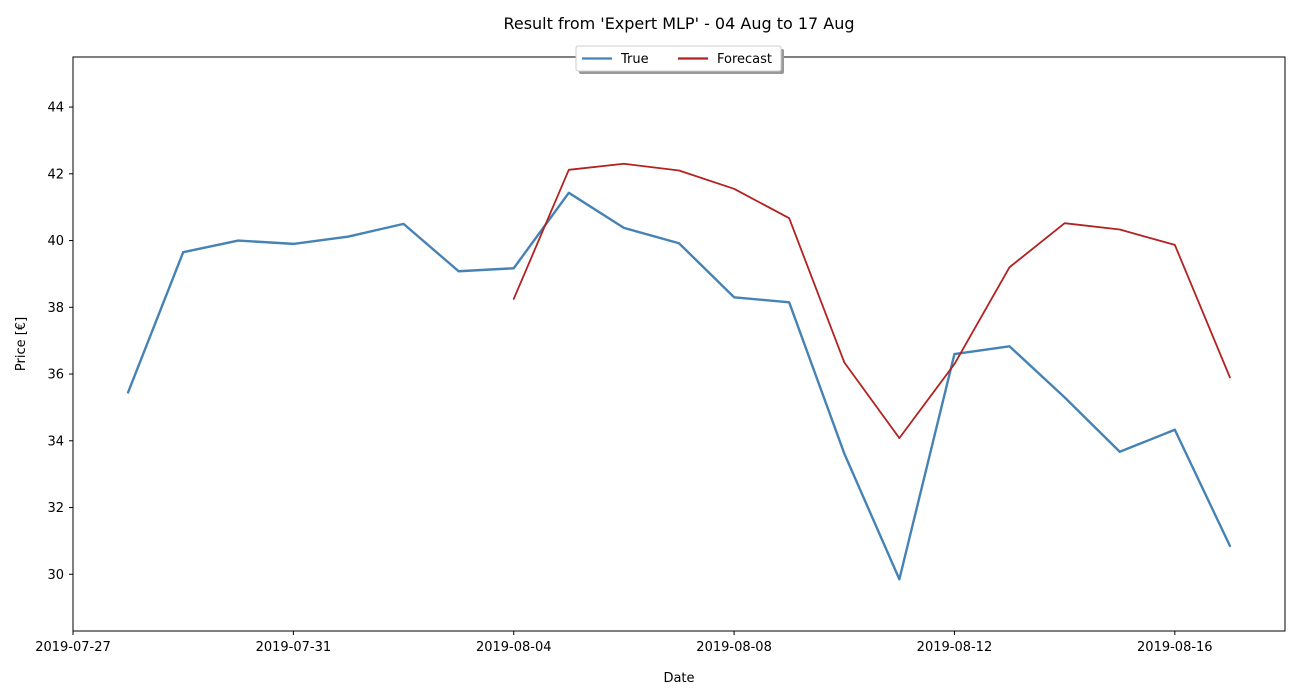 Image resolution: width=1300 pixels, height=700 pixels. I want to click on y-tick-label: 34, so click(55, 441).